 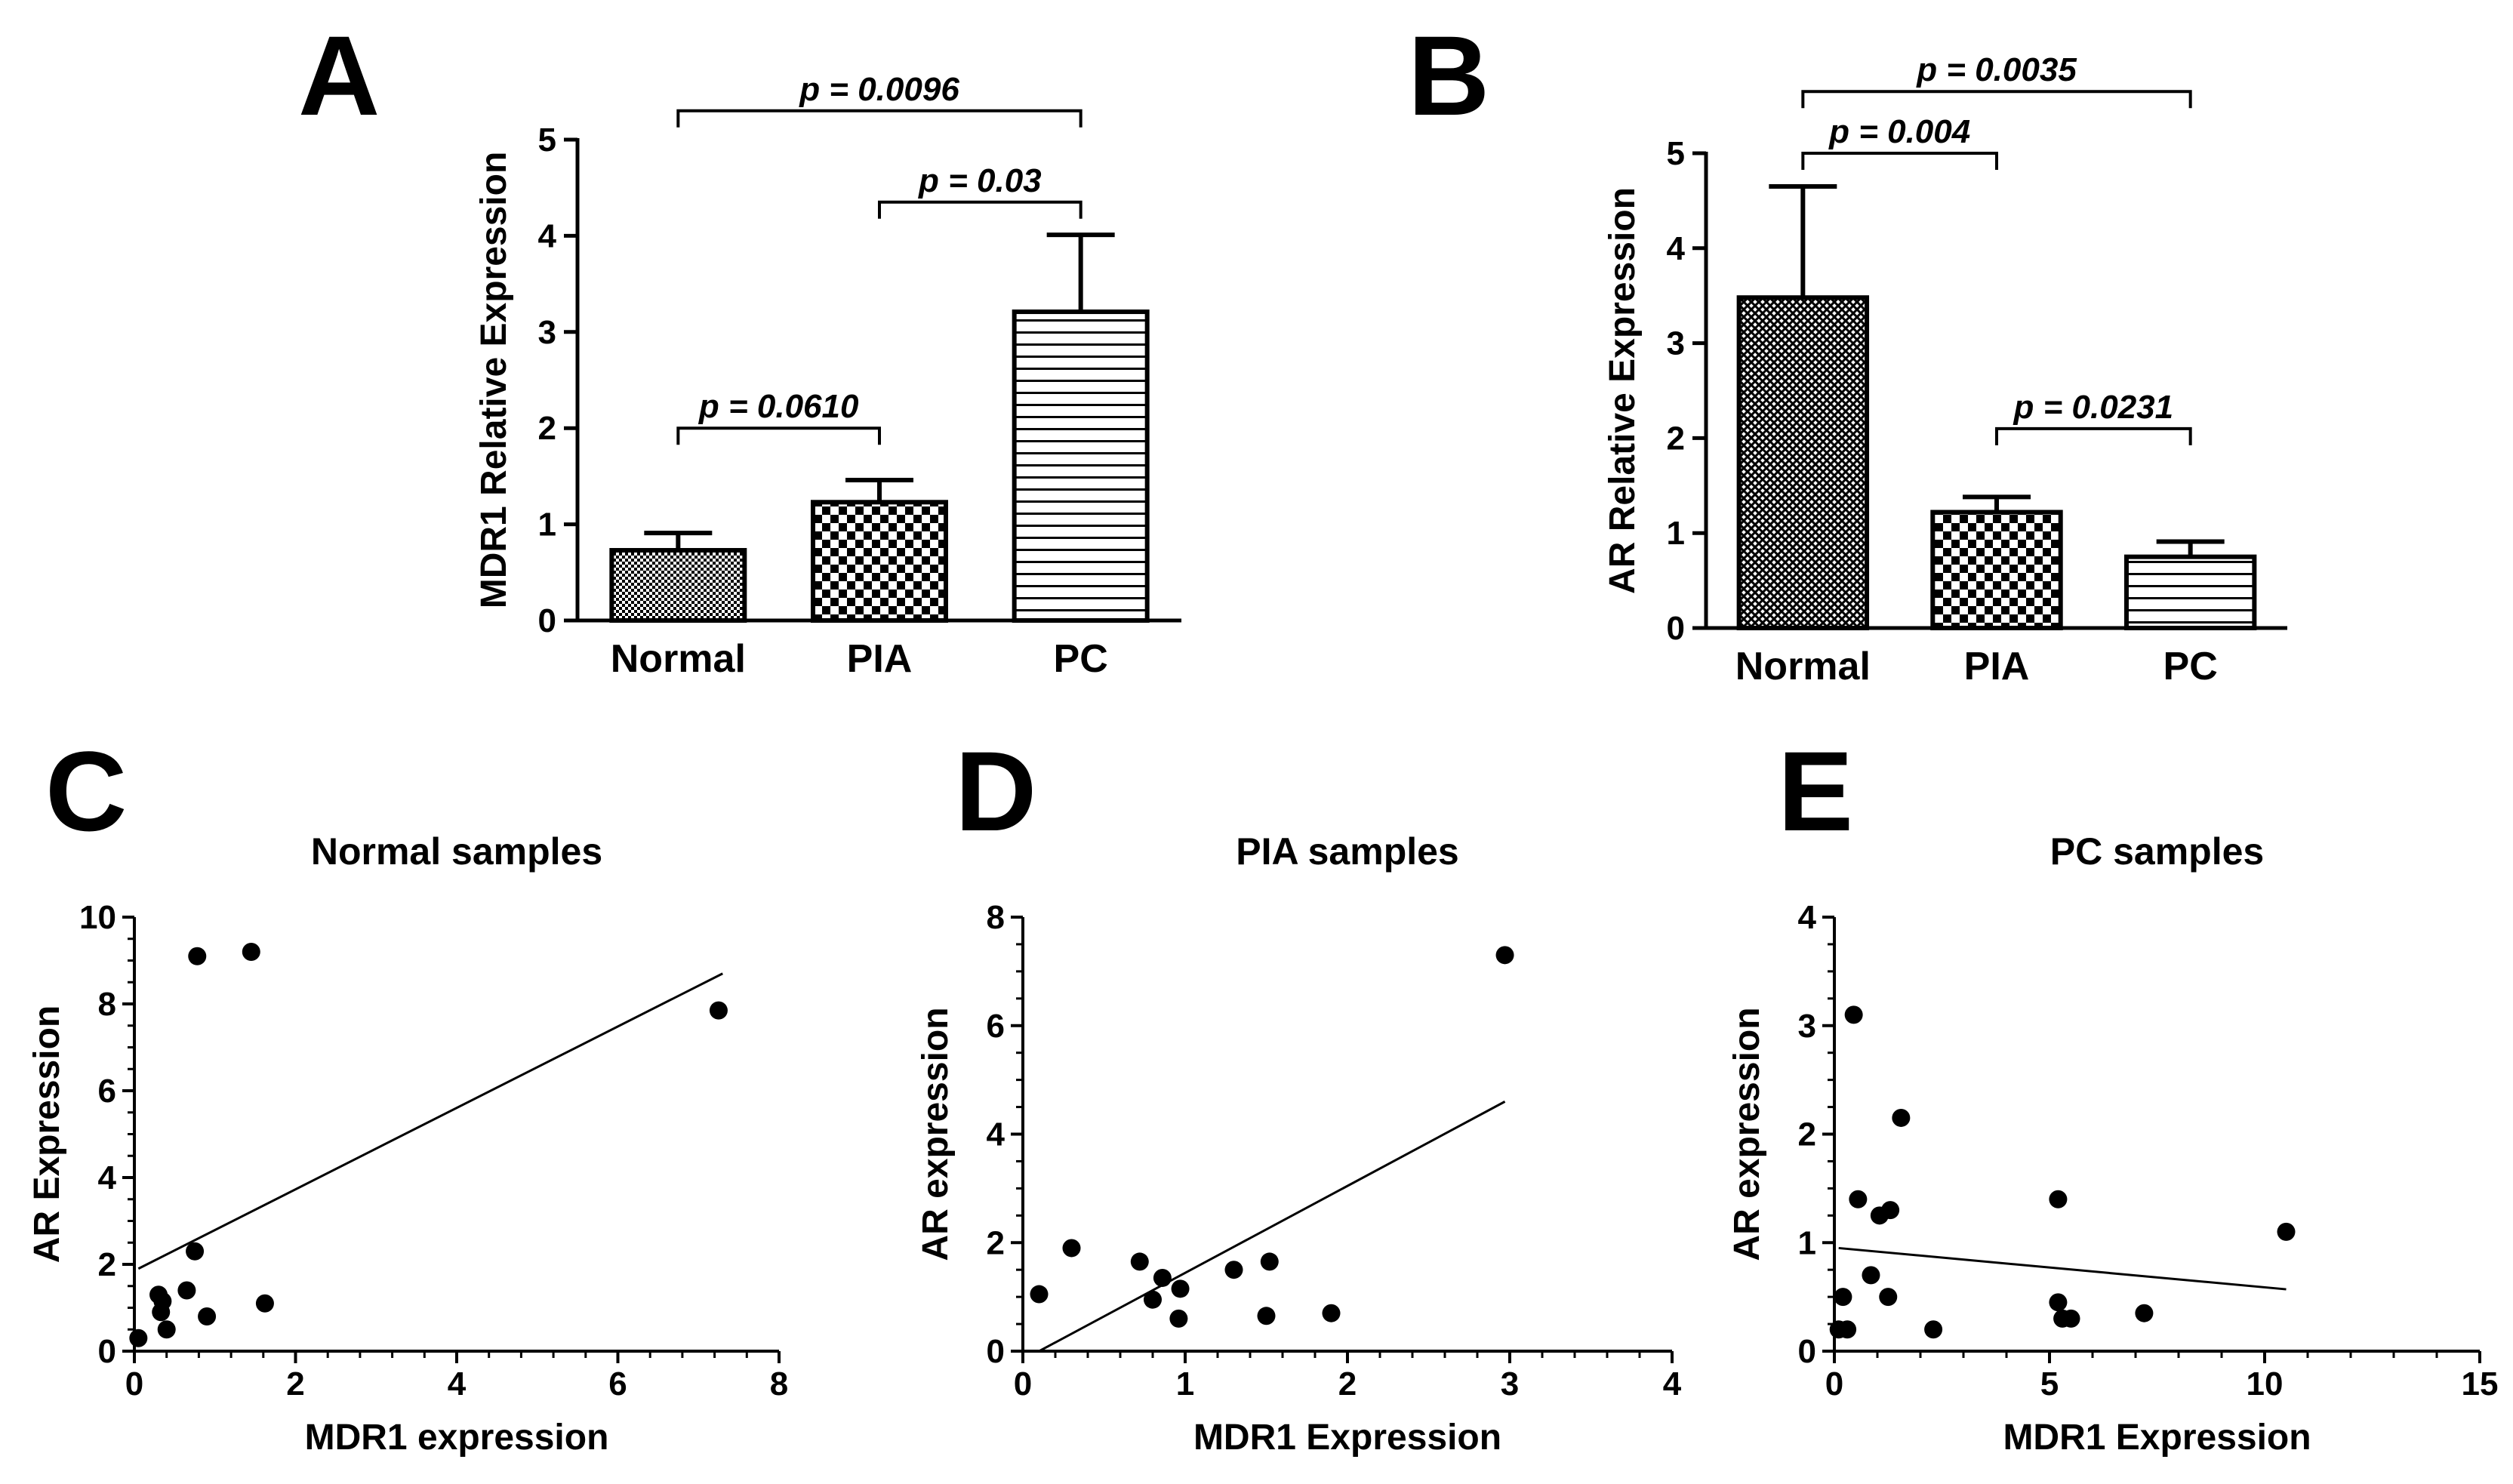 What do you see at coordinates (1815, 791) in the screenshot?
I see `panel-letter-e: E` at bounding box center [1815, 791].